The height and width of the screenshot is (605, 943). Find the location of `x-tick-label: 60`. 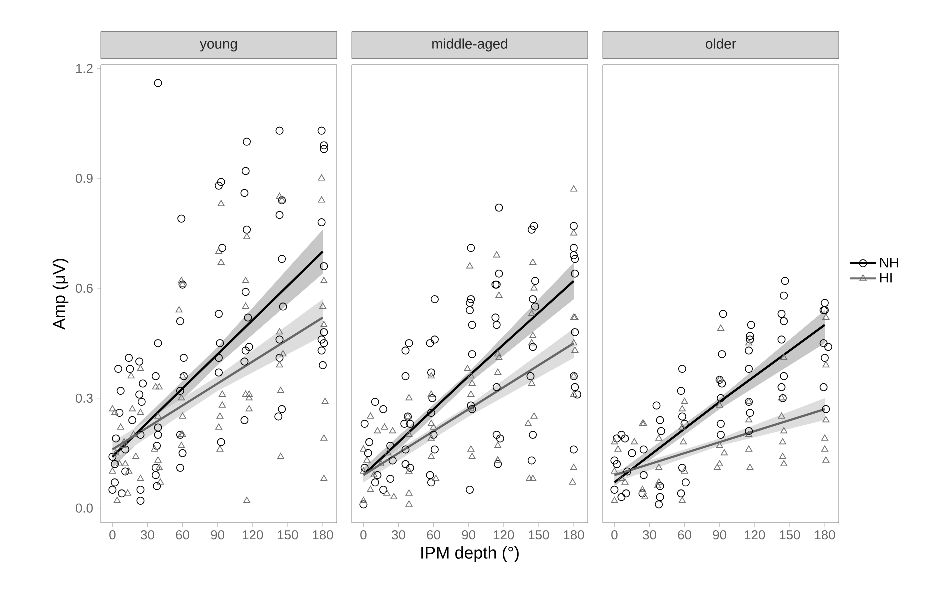

x-tick-label: 60 is located at coordinates (433, 535).